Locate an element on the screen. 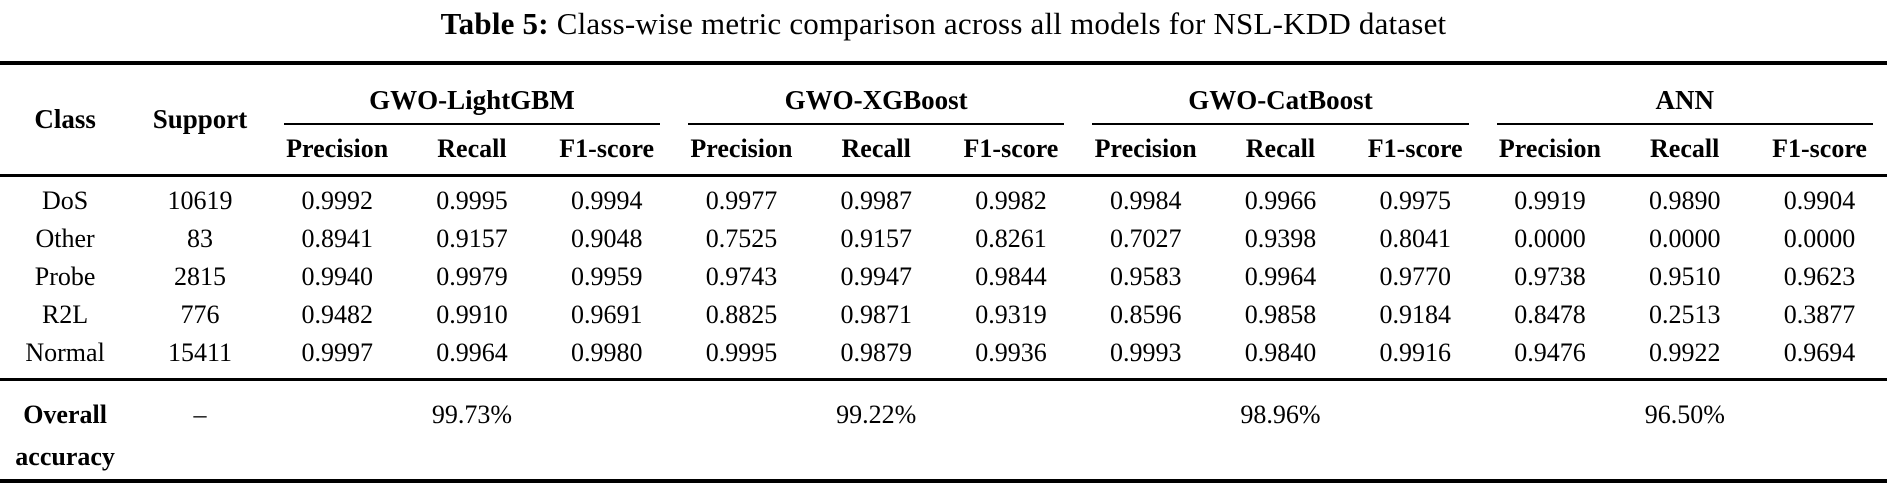 Image resolution: width=1887 pixels, height=484 pixels. support-cell: 10619 is located at coordinates (200, 200).